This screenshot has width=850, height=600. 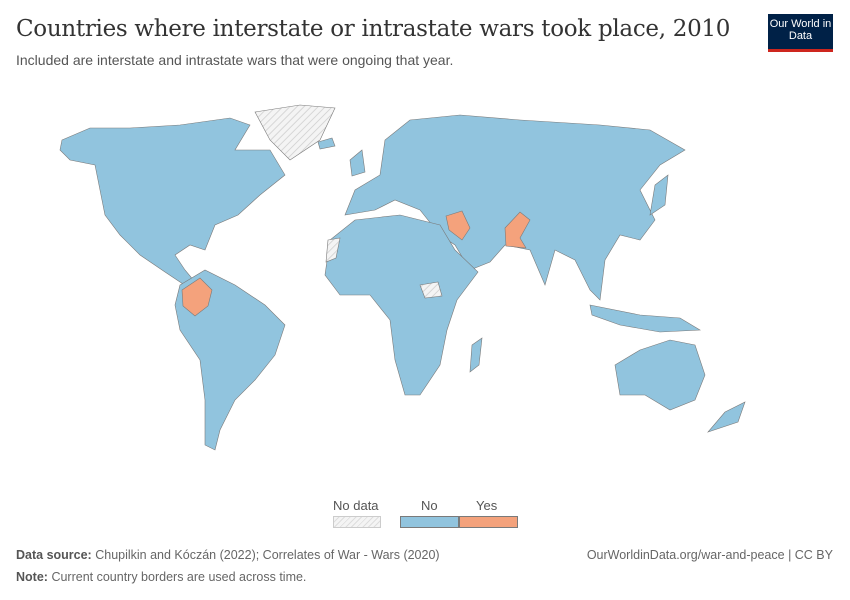 What do you see at coordinates (515, 207) in the screenshot?
I see `eurasia` at bounding box center [515, 207].